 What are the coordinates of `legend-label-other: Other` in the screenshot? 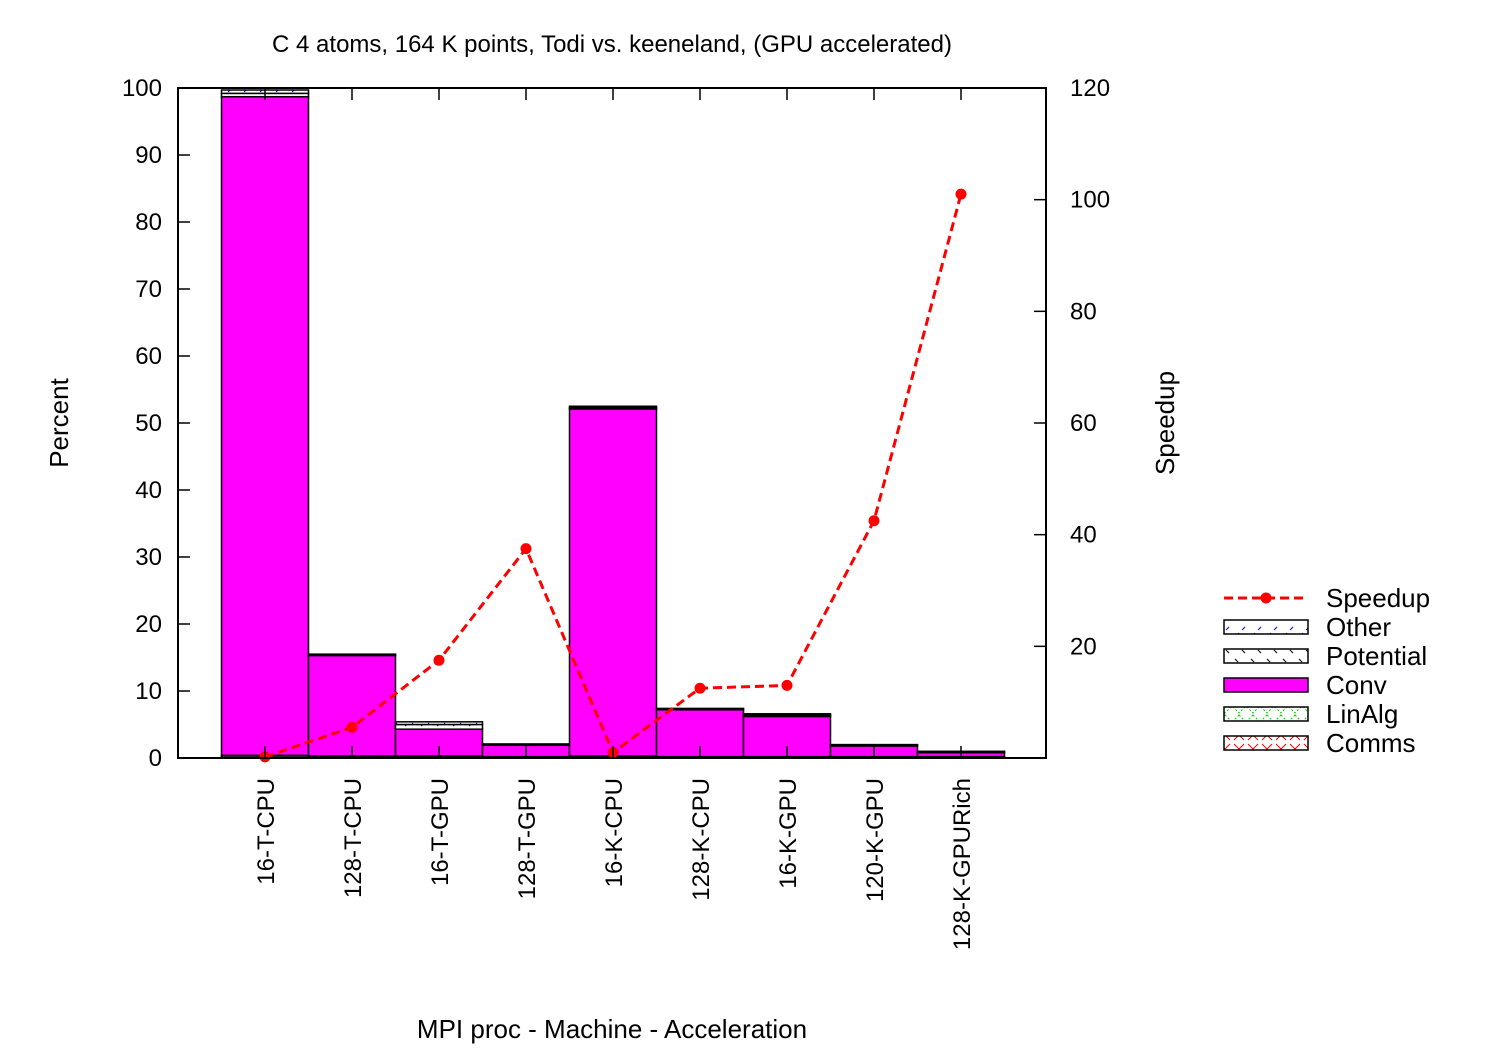 It's located at (1358, 627).